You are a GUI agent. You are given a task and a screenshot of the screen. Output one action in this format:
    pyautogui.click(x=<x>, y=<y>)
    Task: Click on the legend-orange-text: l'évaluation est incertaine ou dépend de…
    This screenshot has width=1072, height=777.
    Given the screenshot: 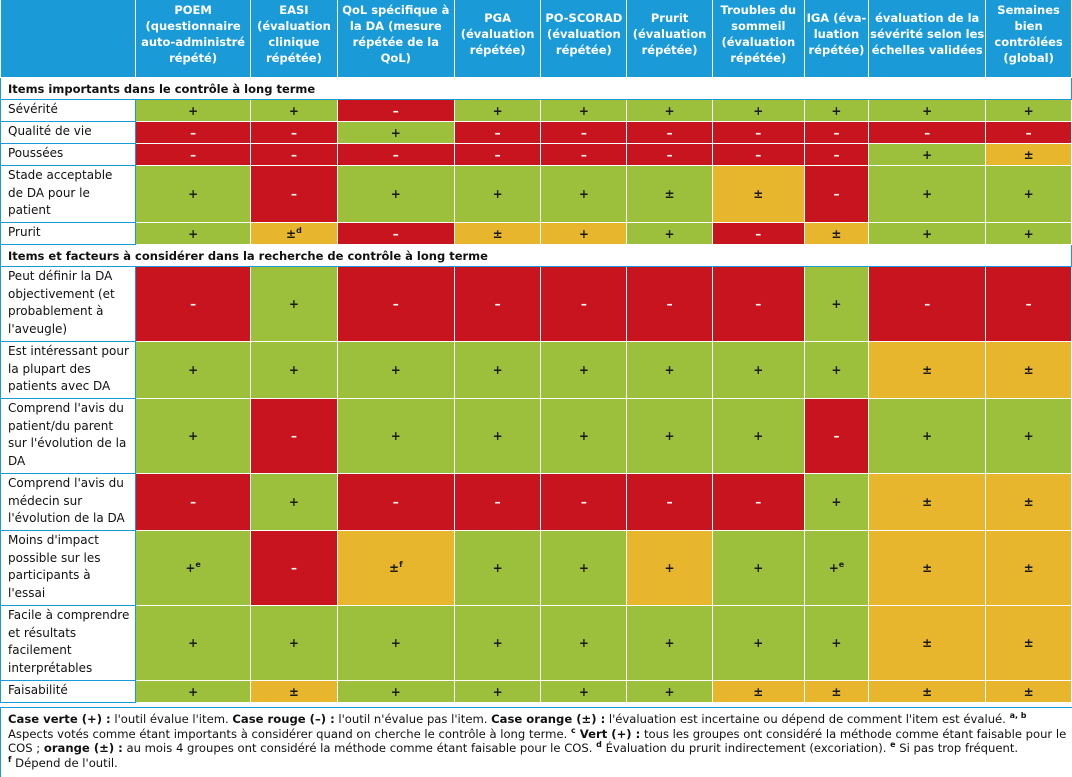 What is the action you would take?
    pyautogui.click(x=807, y=719)
    